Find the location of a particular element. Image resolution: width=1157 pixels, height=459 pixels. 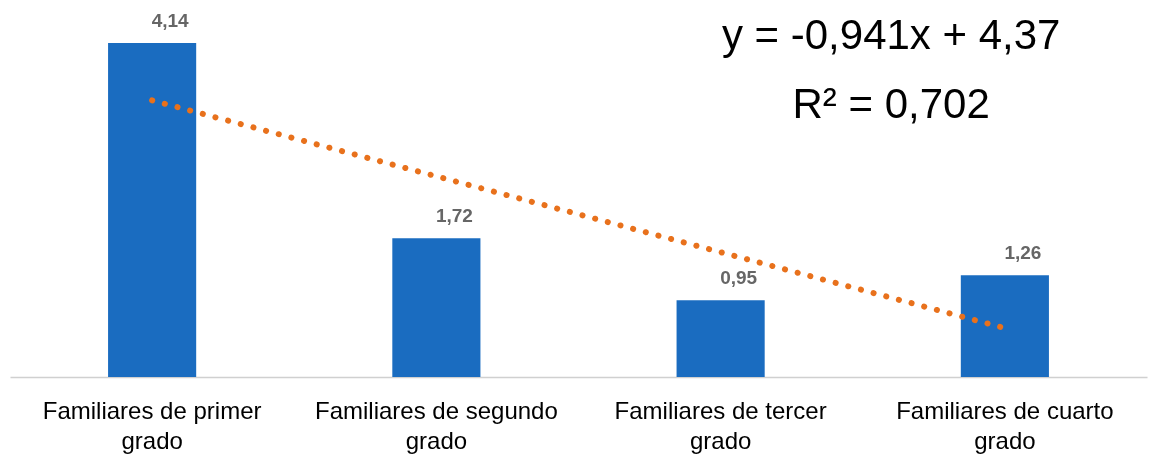

annotation: R² = 0,702 is located at coordinates (891, 103).